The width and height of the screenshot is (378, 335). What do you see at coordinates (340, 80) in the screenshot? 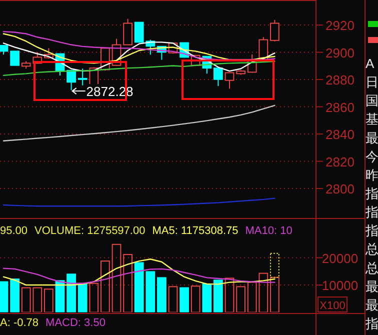
I see `y-tick-label: 2880` at bounding box center [340, 80].